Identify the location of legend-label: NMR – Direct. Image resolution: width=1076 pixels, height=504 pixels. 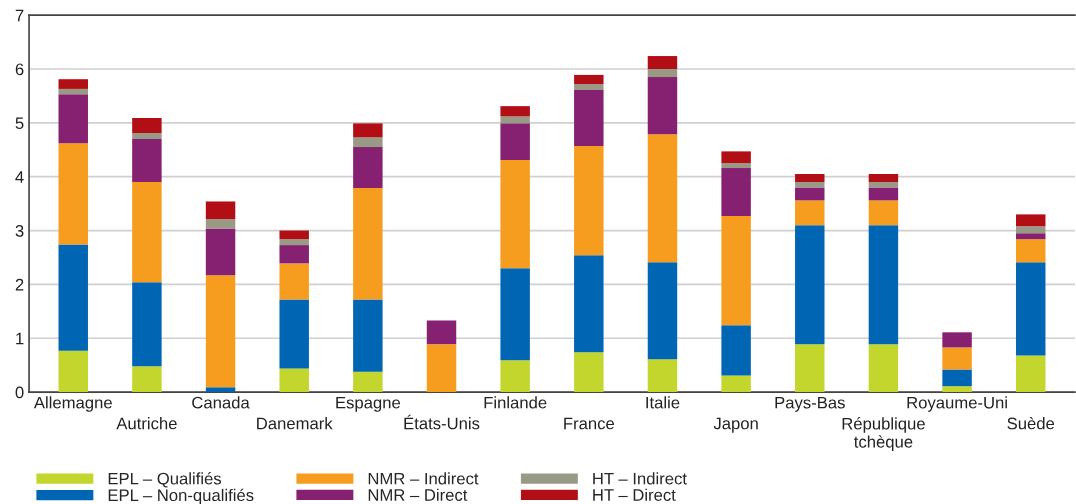
(418, 494).